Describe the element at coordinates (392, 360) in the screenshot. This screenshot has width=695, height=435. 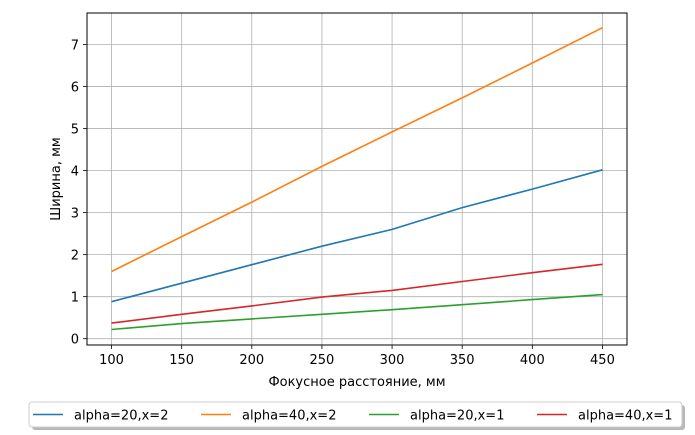
I see `x-tick-label: 300` at that location.